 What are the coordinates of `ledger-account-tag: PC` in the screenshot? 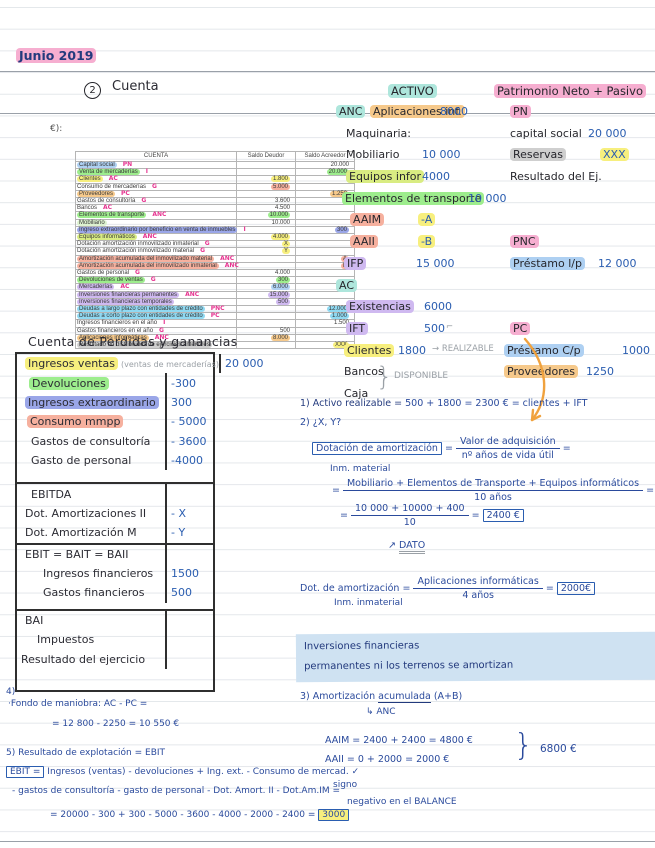 It's located at (215, 316).